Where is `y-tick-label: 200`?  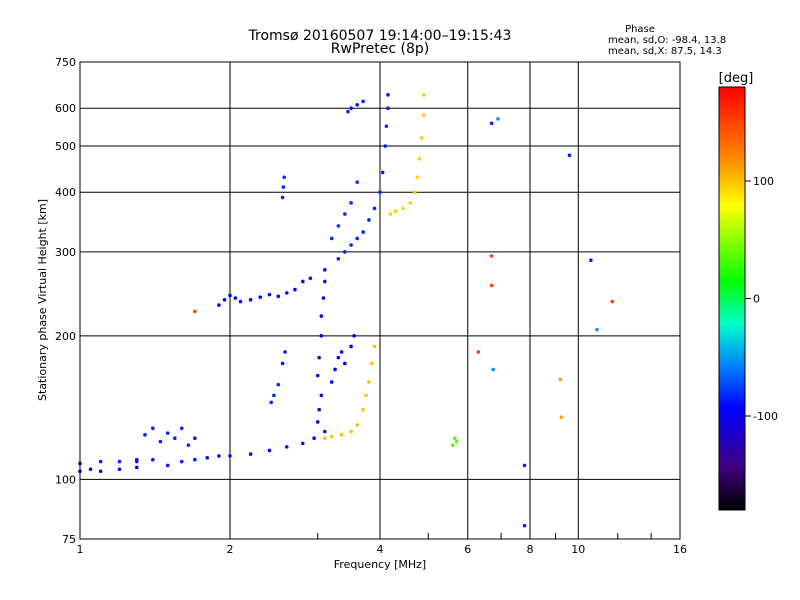 y-tick-label: 200 is located at coordinates (65, 336).